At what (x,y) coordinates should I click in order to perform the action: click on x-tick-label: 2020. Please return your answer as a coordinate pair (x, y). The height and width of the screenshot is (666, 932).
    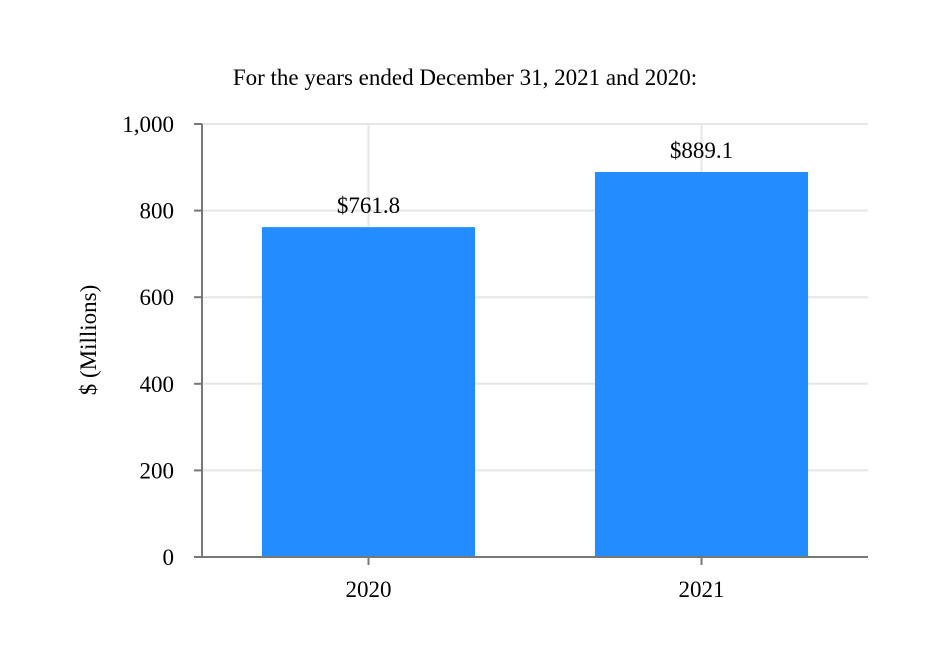
    Looking at the image, I should click on (369, 589).